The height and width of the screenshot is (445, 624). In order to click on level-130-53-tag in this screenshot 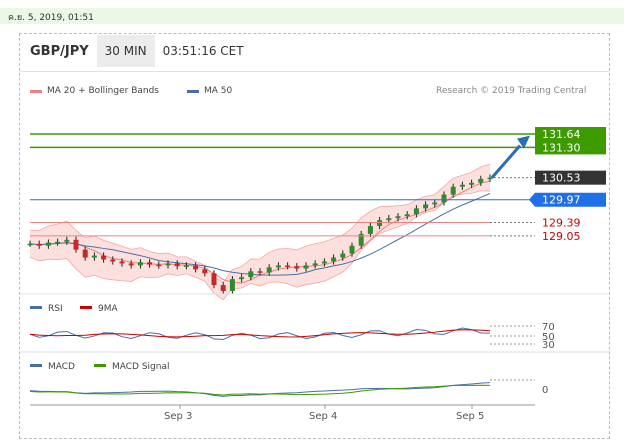, I will do `click(570, 177)`.